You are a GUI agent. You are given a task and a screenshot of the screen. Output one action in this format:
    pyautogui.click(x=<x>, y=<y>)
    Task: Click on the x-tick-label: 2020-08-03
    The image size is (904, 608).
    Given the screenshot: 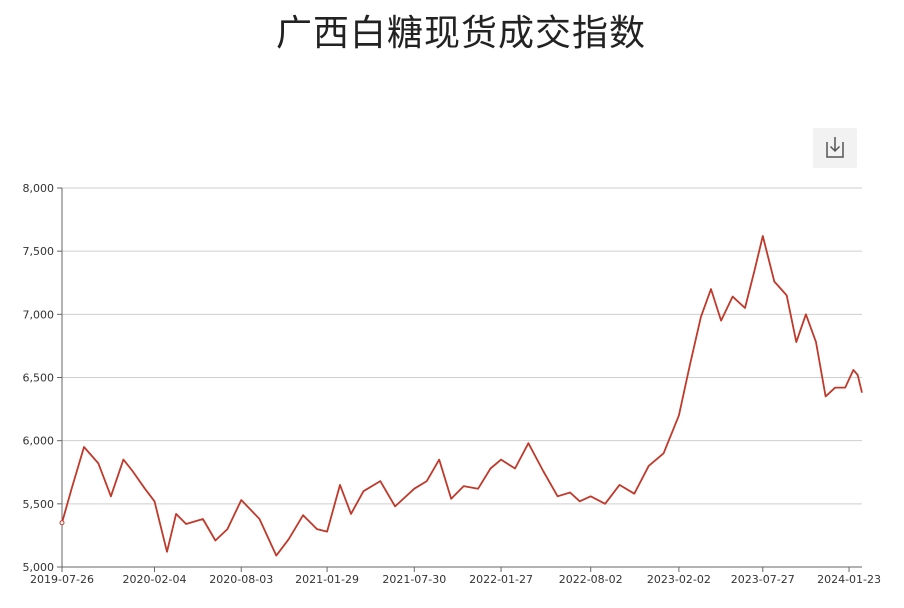 What is the action you would take?
    pyautogui.click(x=241, y=579)
    